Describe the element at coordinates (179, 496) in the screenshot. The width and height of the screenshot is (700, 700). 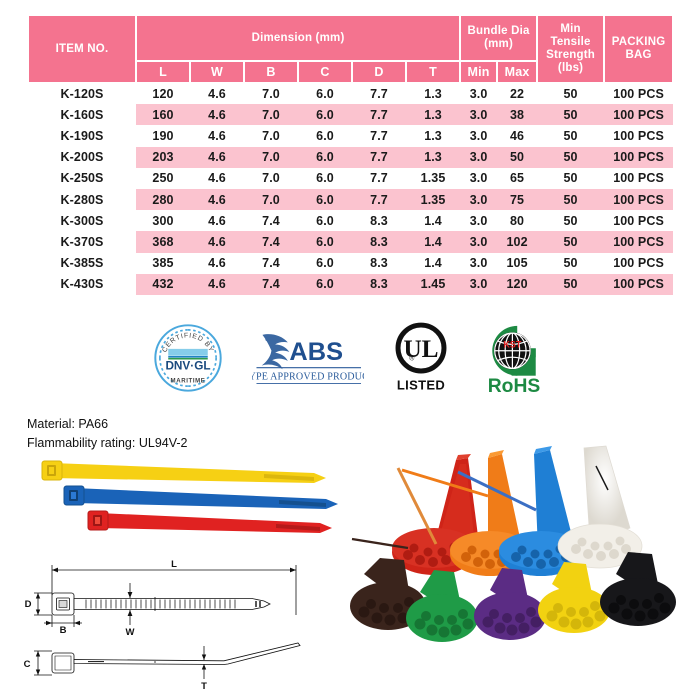
I see `color-cable-tie-illustrations` at that location.